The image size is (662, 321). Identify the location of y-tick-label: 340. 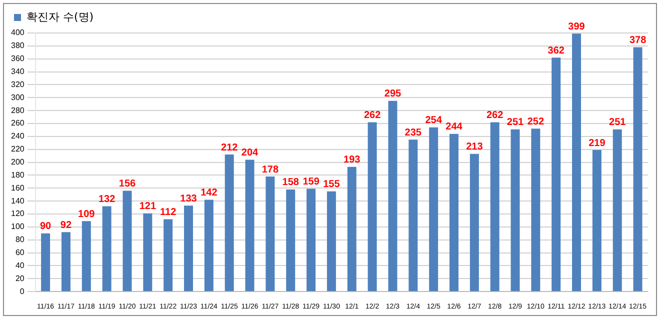
(17, 71).